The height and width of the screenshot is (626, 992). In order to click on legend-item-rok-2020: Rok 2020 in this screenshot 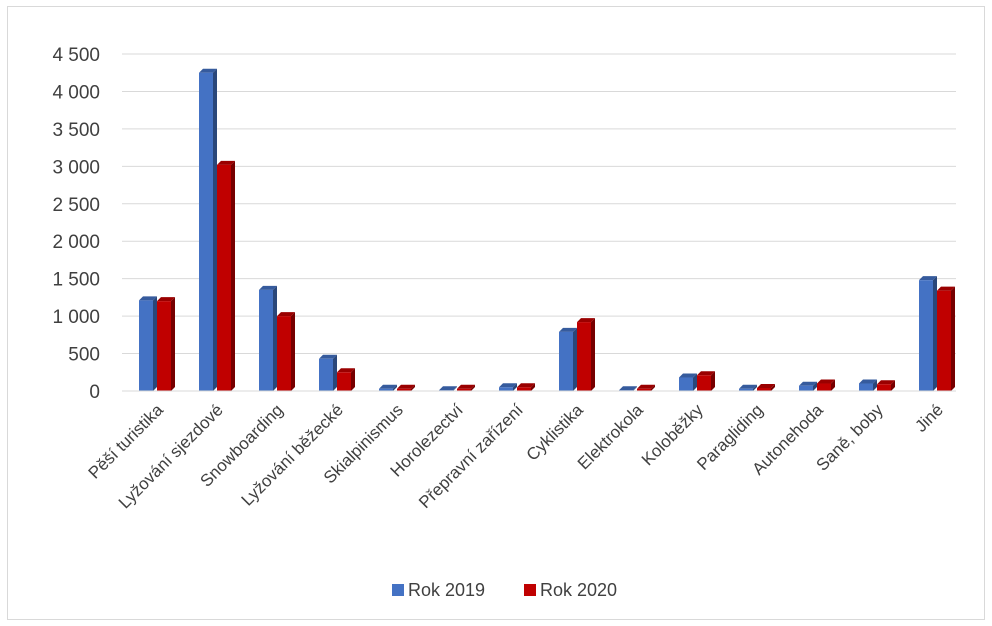, I will do `click(570, 590)`.